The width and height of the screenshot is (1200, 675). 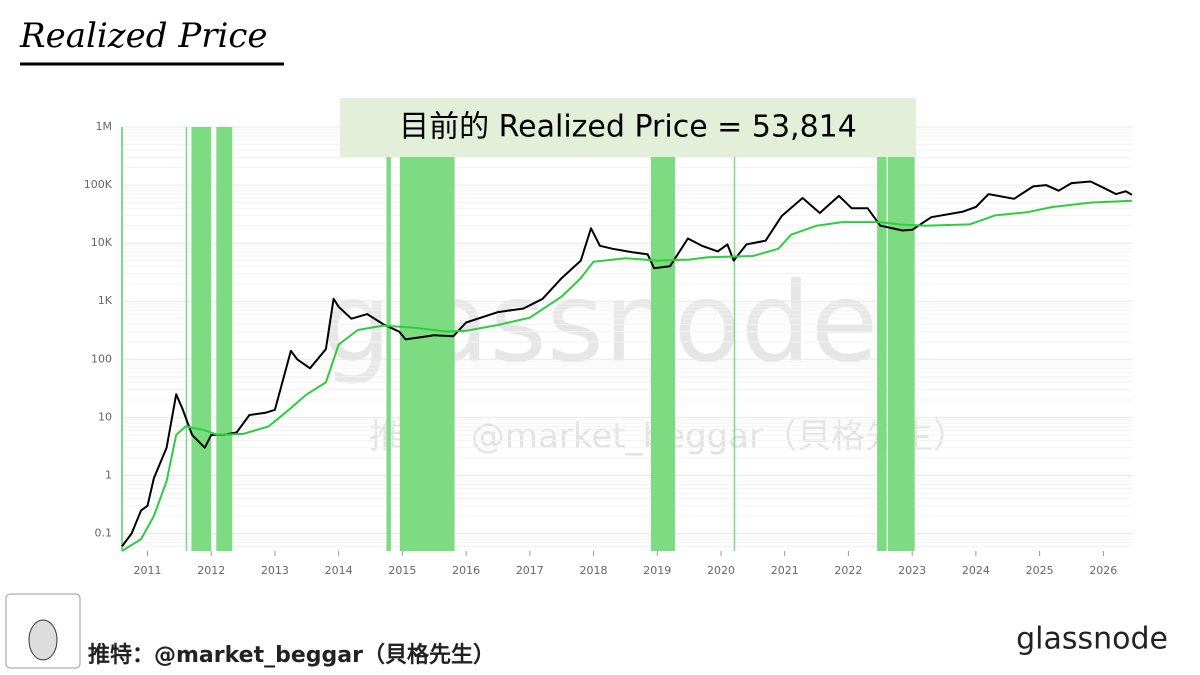 What do you see at coordinates (912, 570) in the screenshot?
I see `x-tick-label: 2023` at bounding box center [912, 570].